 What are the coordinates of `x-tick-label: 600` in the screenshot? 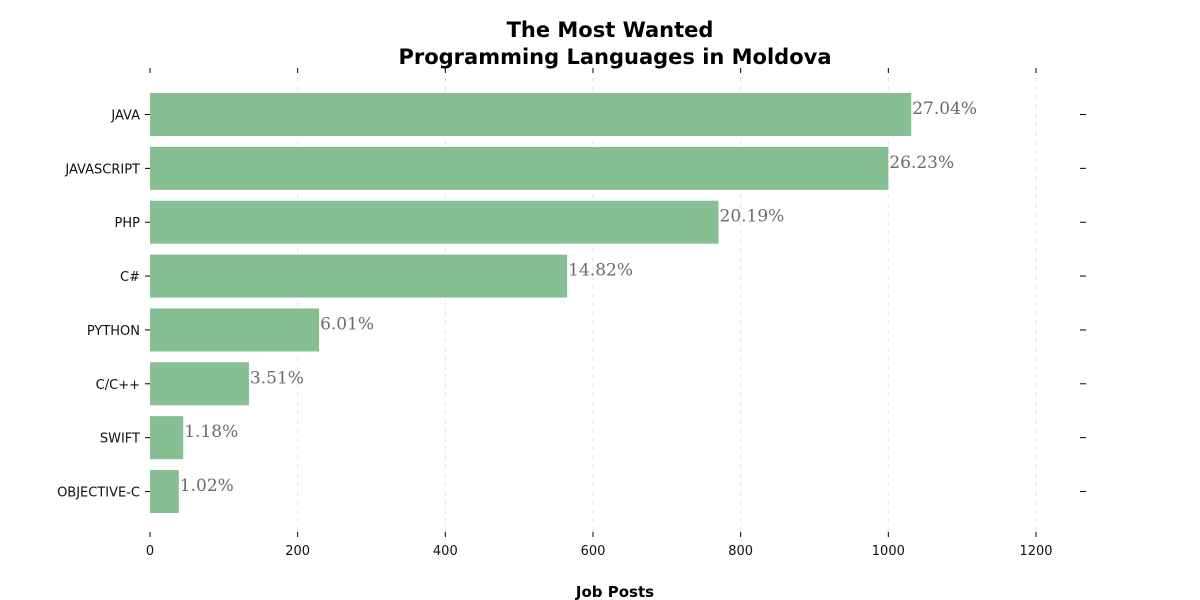 It's located at (593, 551).